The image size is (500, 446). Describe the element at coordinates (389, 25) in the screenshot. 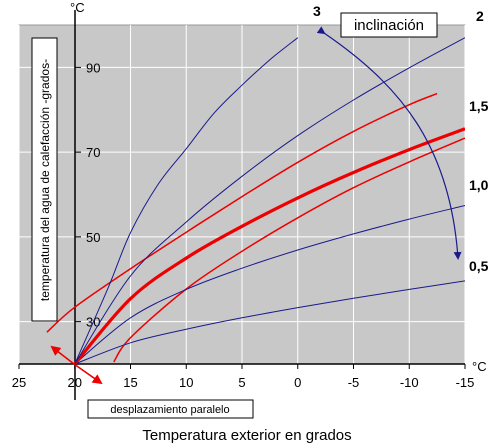

I see `inclinacion-label: inclinación` at that location.